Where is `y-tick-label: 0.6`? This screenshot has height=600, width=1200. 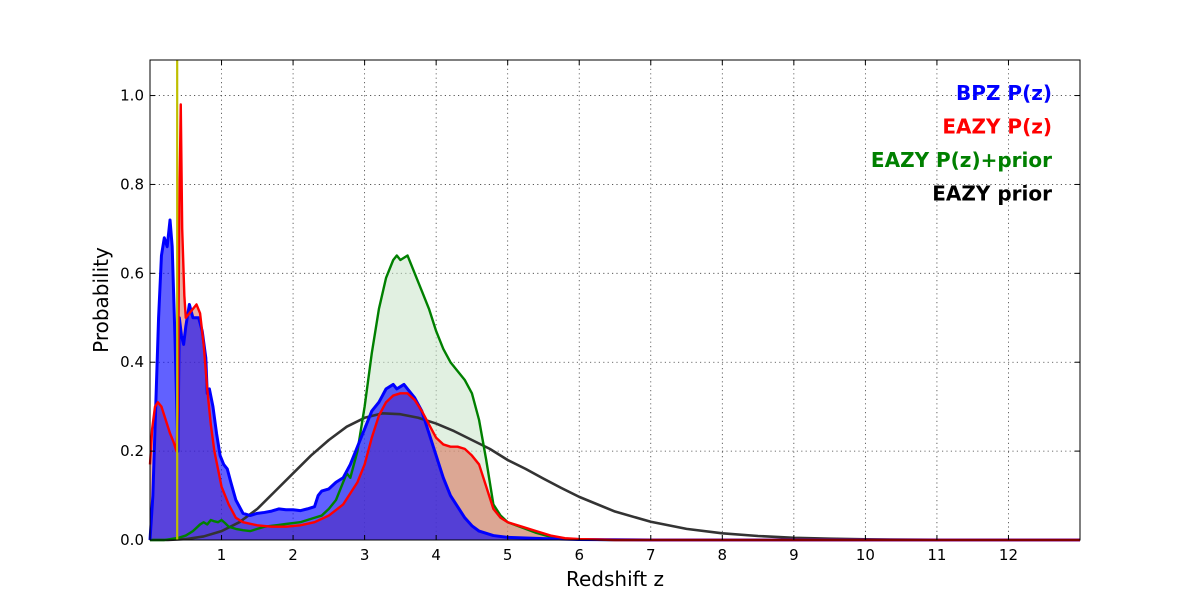 y-tick-label: 0.6 is located at coordinates (132, 273).